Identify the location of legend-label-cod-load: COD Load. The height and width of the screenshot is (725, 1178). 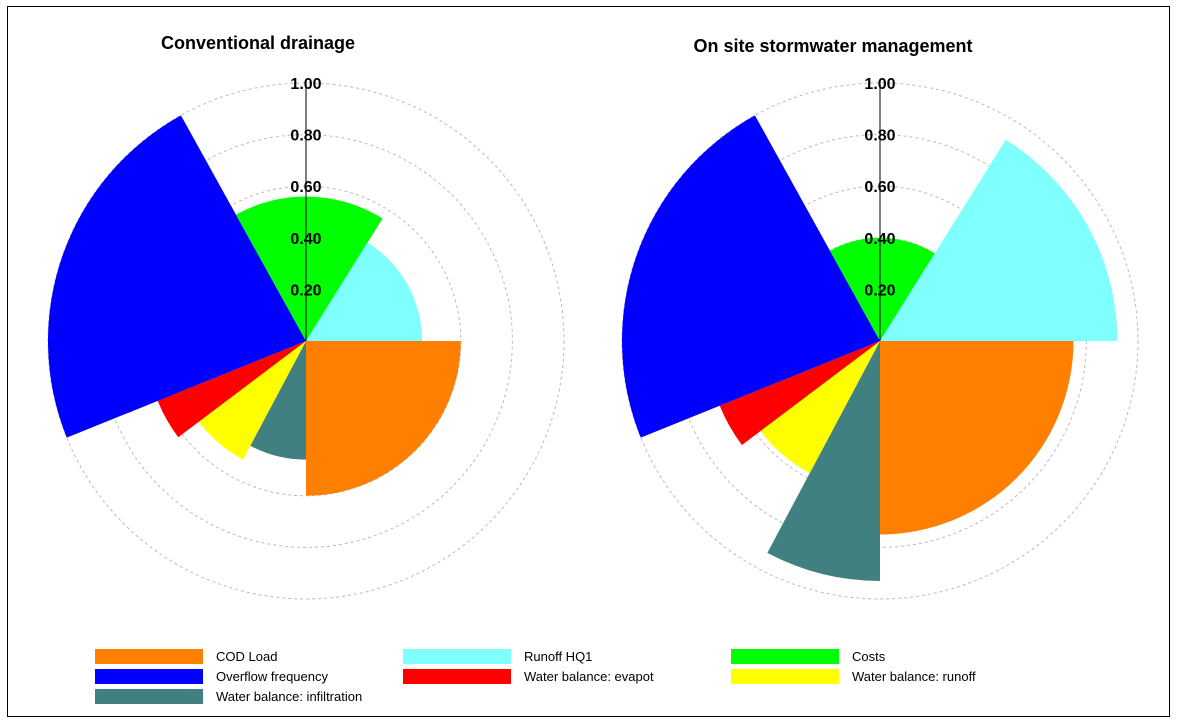
(246, 656).